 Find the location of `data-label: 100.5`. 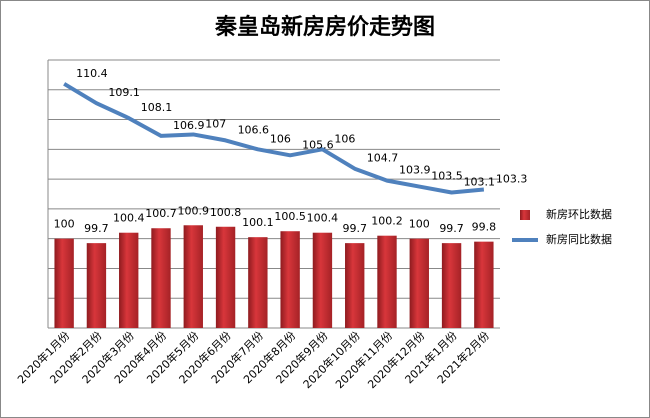

data-label: 100.5 is located at coordinates (290, 216).